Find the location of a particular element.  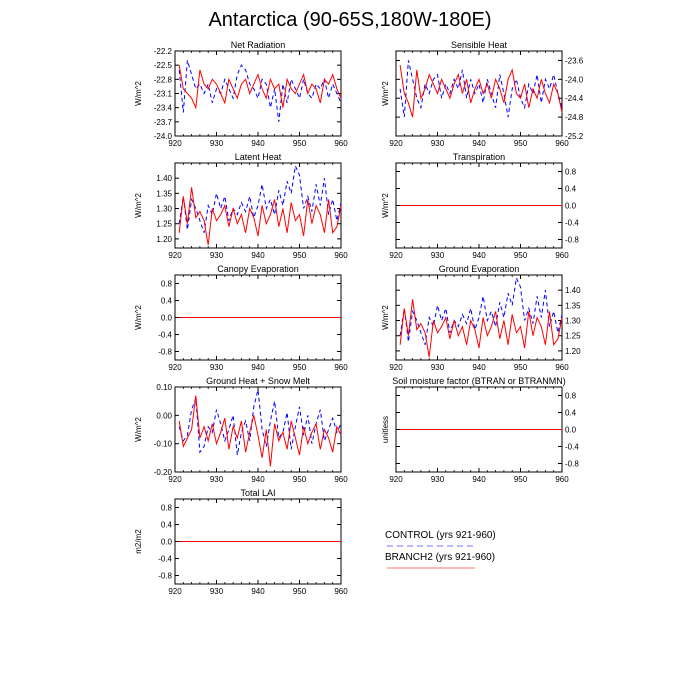

legend-swatch-branch2 is located at coordinates (431, 568).